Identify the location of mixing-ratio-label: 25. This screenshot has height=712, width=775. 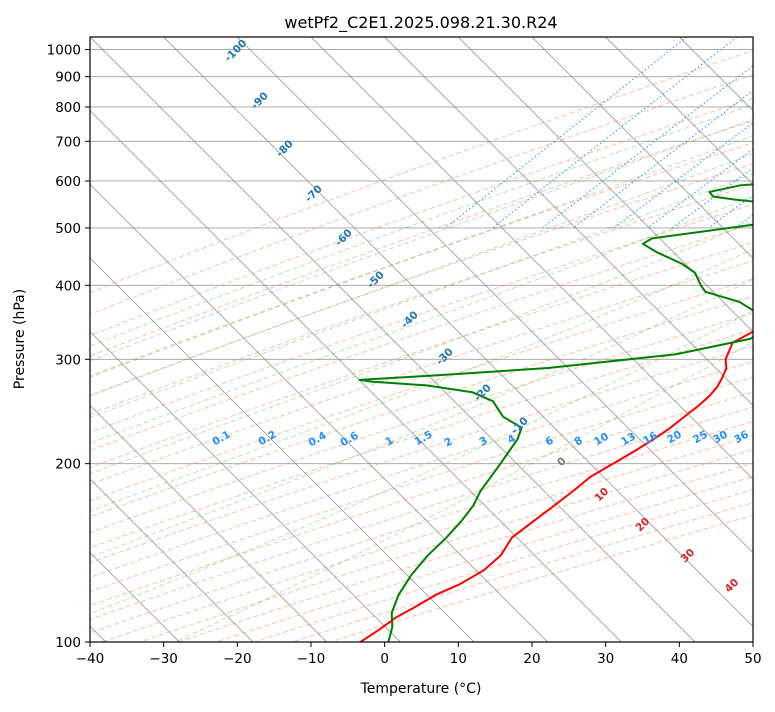
(700, 438).